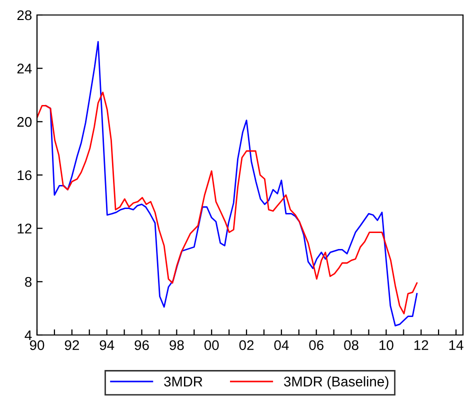 This screenshot has height=404, width=473. Describe the element at coordinates (246, 345) in the screenshot. I see `x-tick-label: 02` at that location.